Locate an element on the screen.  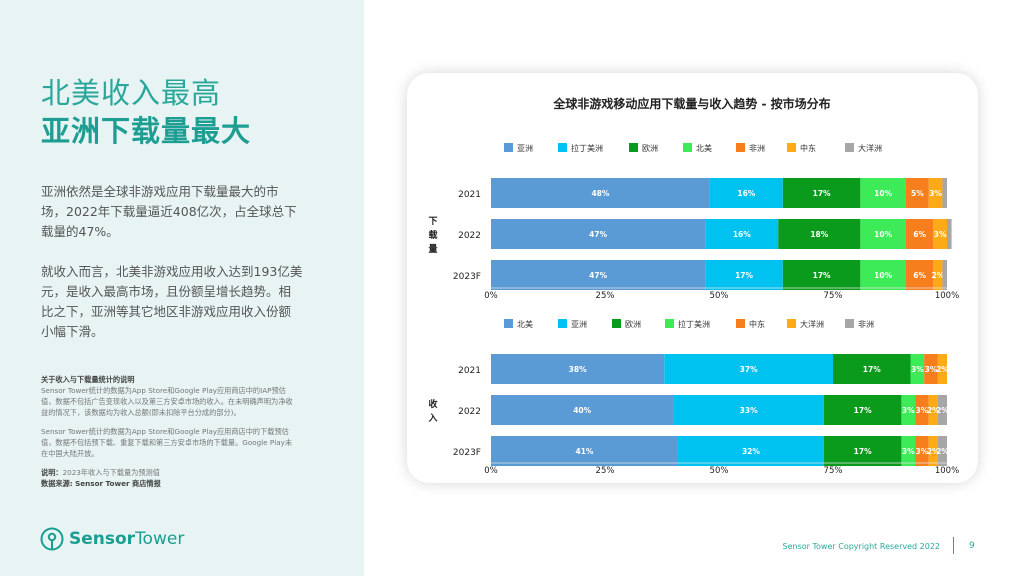
legend-label-1-2: 欧洲 is located at coordinates (633, 324).